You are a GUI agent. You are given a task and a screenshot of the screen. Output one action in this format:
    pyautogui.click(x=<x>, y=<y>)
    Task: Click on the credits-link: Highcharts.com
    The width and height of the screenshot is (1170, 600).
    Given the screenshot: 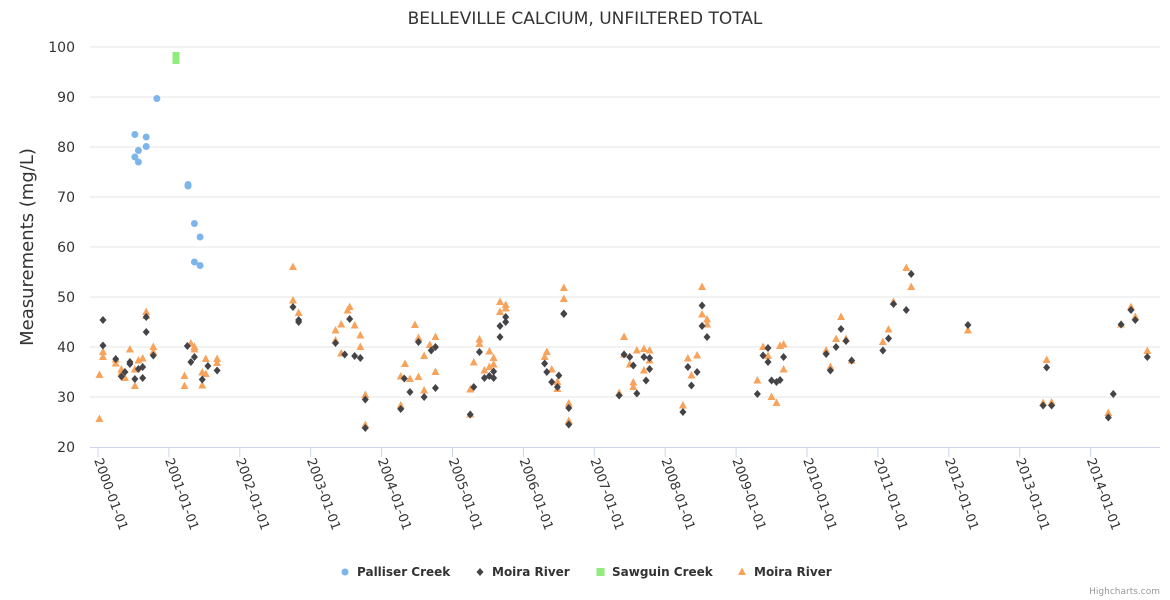 What is the action you would take?
    pyautogui.click(x=1124, y=592)
    